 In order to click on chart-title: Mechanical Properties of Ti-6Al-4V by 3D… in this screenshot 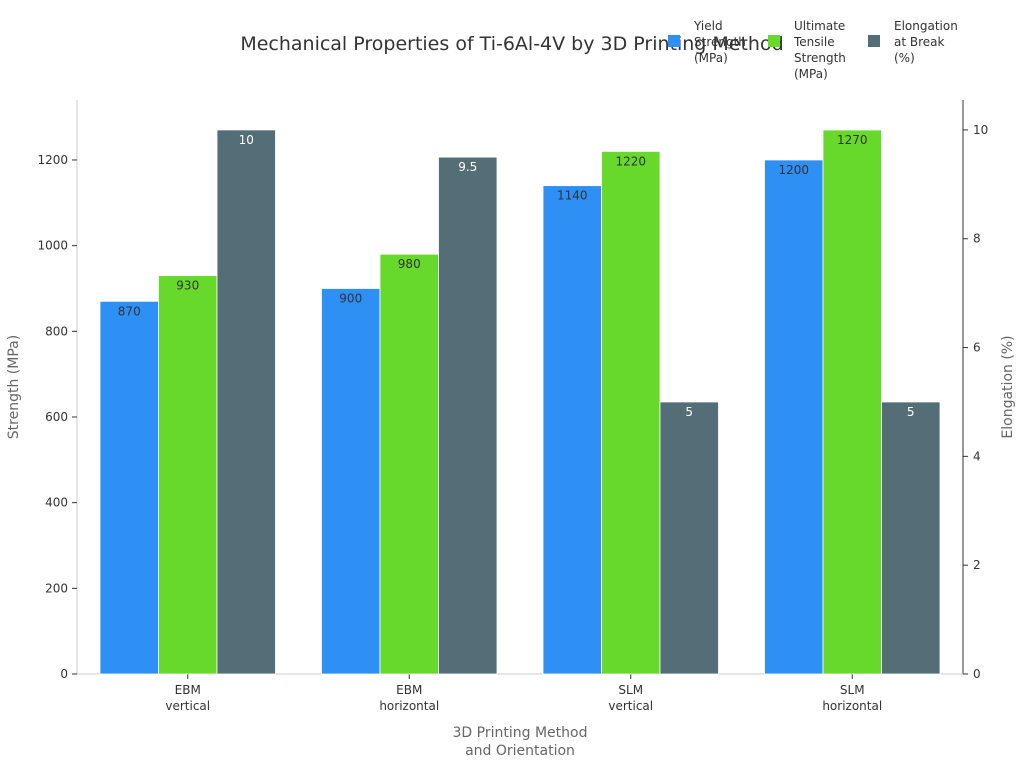, I will do `click(511, 44)`.